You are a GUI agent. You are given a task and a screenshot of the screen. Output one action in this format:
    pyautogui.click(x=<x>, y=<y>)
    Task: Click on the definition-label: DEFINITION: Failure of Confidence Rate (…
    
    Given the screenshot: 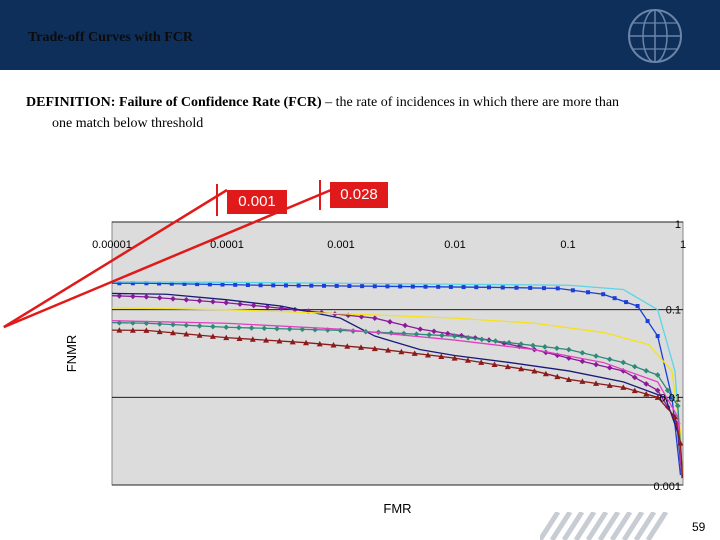 What is the action you would take?
    pyautogui.click(x=174, y=102)
    